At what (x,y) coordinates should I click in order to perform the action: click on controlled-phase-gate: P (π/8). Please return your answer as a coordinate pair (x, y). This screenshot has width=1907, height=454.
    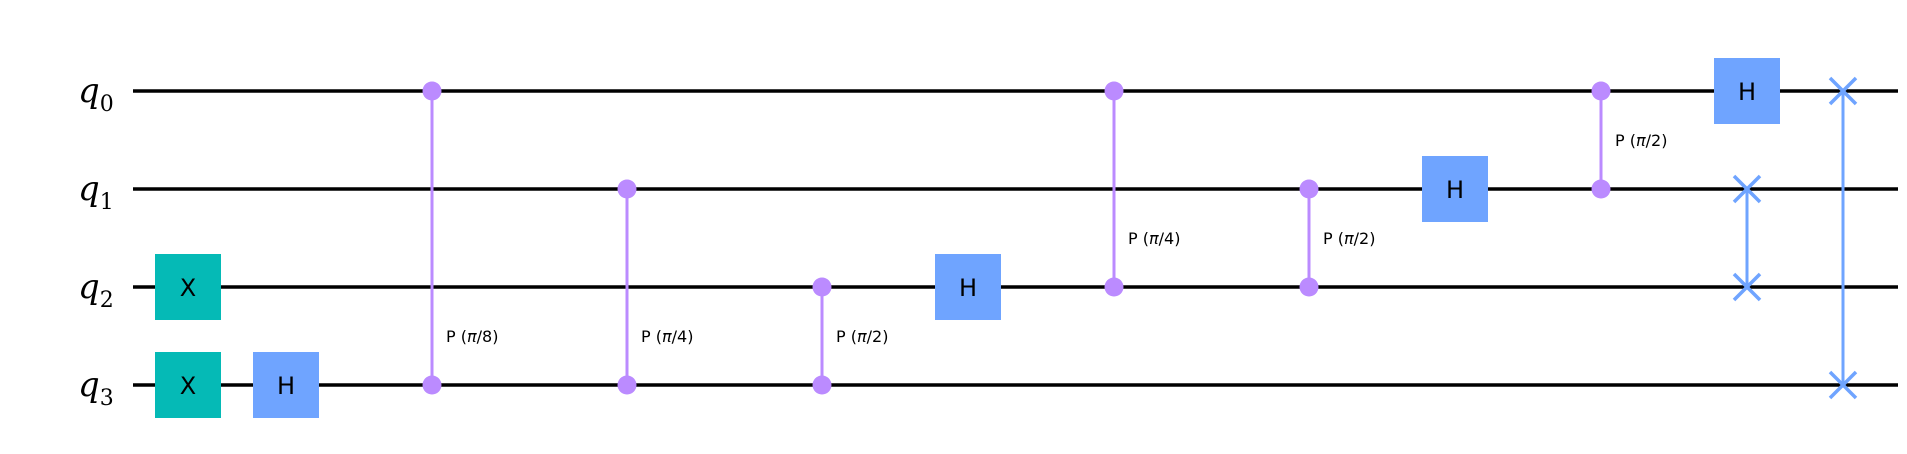
    Looking at the image, I should click on (460, 238).